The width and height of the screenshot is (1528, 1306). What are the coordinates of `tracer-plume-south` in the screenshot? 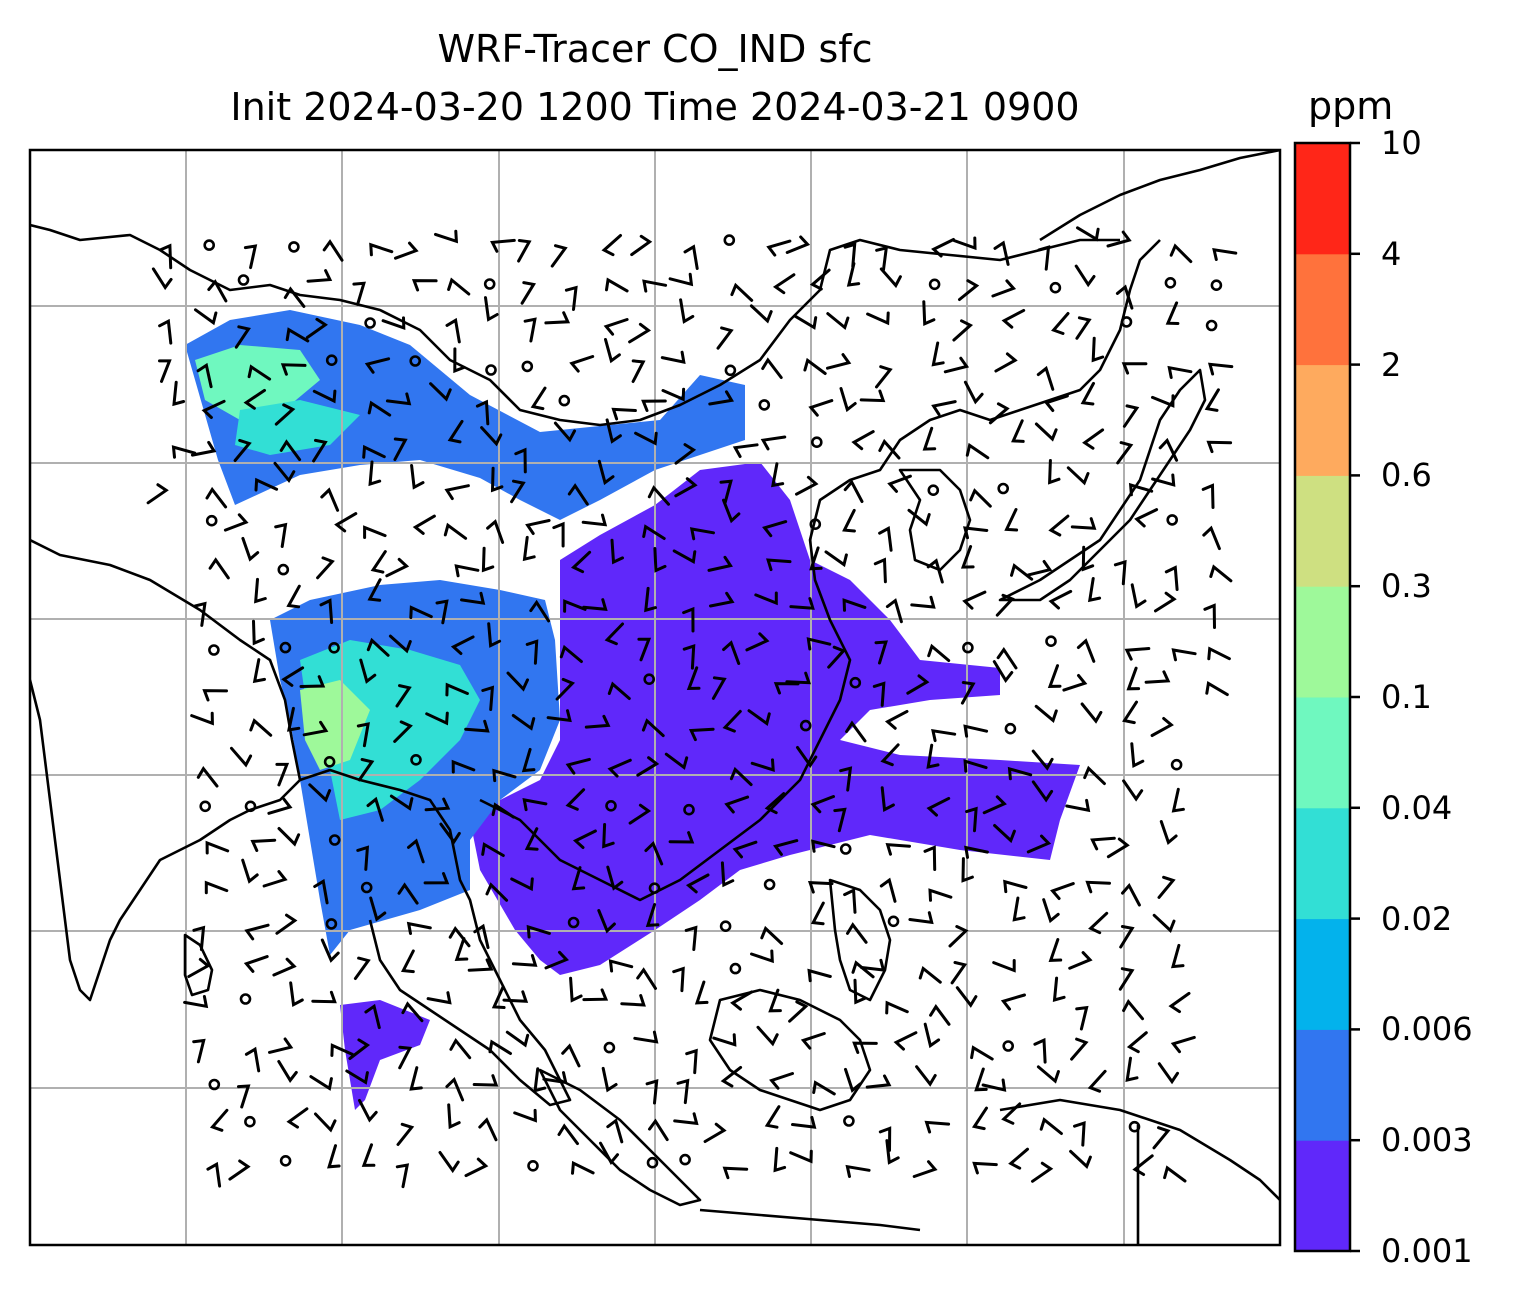 It's located at (385, 1055).